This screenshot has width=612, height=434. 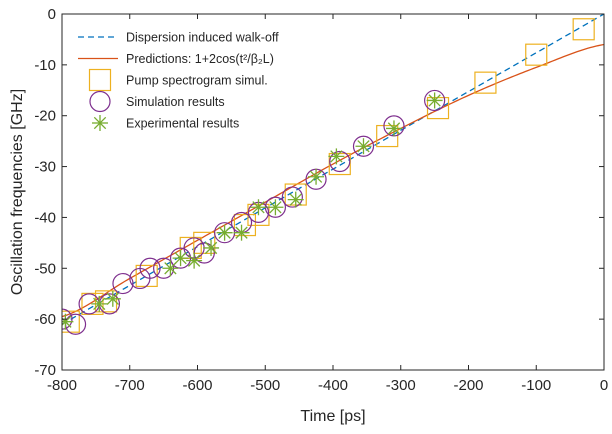 What do you see at coordinates (62, 385) in the screenshot?
I see `x-tick-label: -800` at bounding box center [62, 385].